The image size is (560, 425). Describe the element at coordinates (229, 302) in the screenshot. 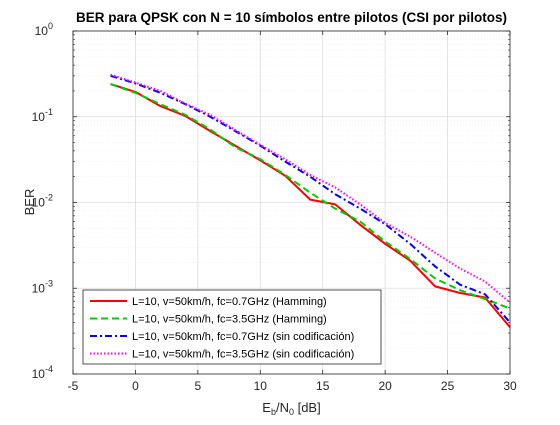

I see `legend-label-1: L=10, v=50km/h, fc=0.7GHz (Hamming)` at that location.